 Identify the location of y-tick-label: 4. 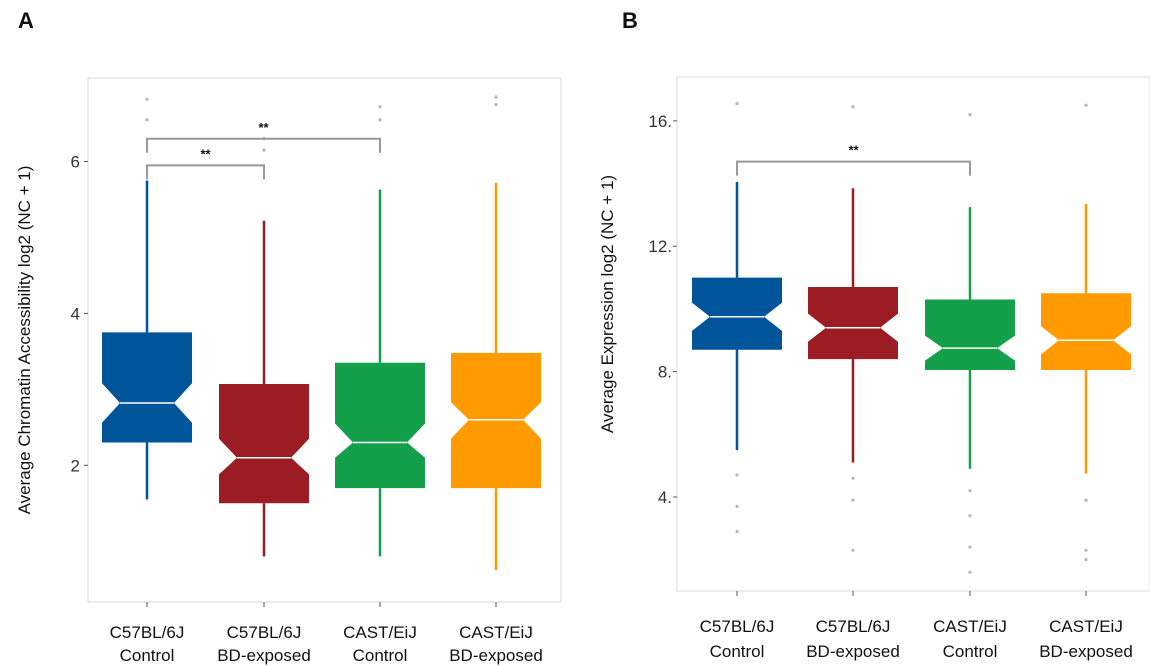
(75, 313).